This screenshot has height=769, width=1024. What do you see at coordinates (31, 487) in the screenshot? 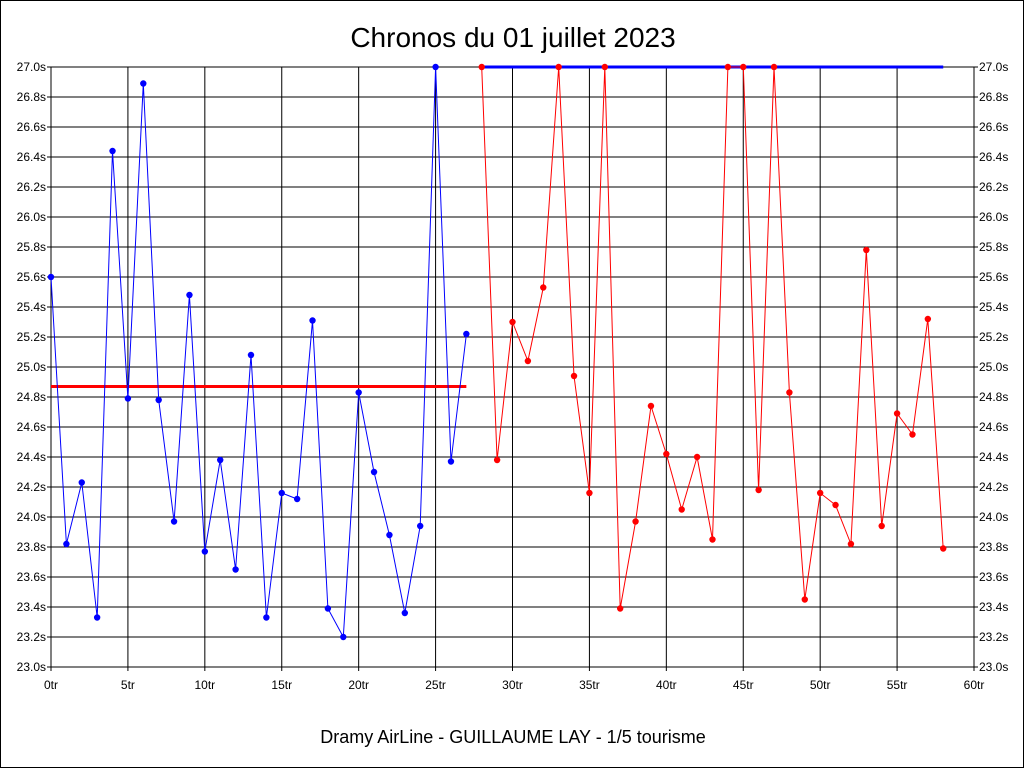
I see `y-tick-label-left: 24.2s` at bounding box center [31, 487].